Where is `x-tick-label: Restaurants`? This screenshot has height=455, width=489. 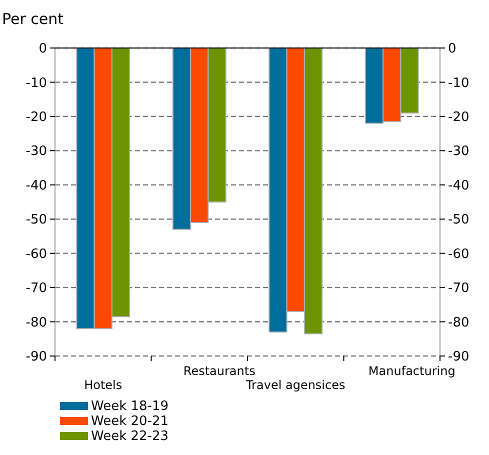
x-tick-label: Restaurants is located at coordinates (219, 371).